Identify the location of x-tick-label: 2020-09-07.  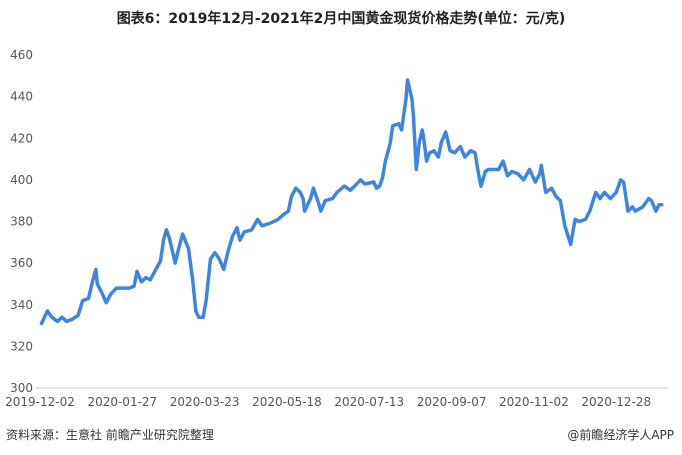
(452, 402).